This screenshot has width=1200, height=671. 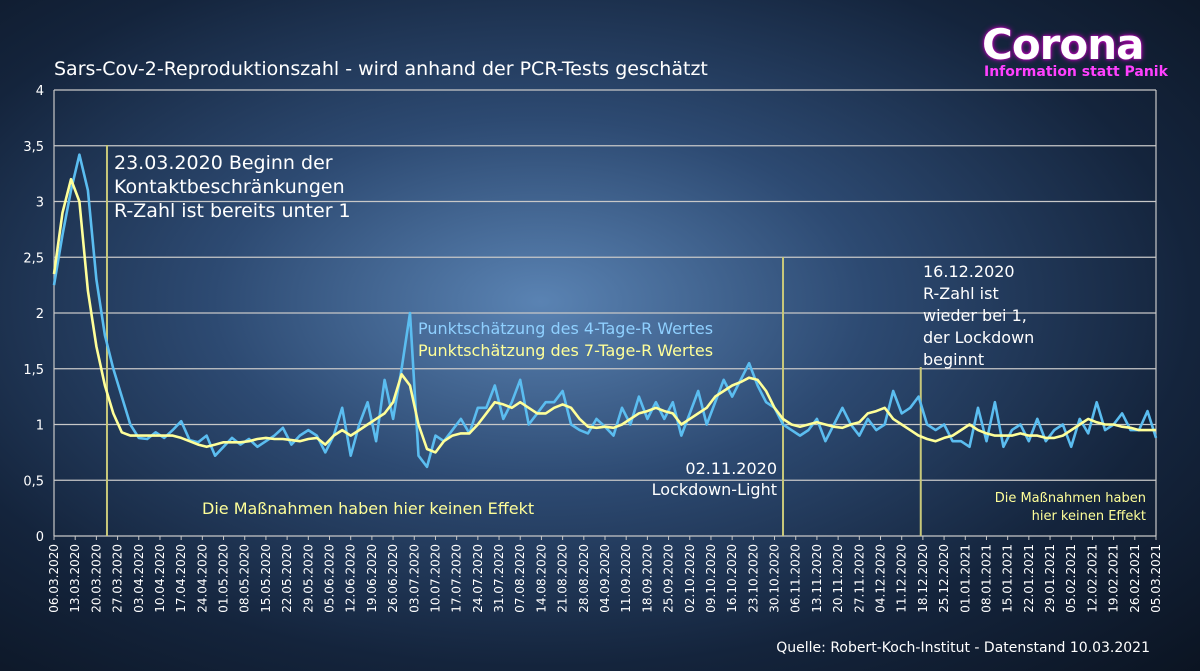 I want to click on x-tick-label: 08.05.2020, so click(x=245, y=578).